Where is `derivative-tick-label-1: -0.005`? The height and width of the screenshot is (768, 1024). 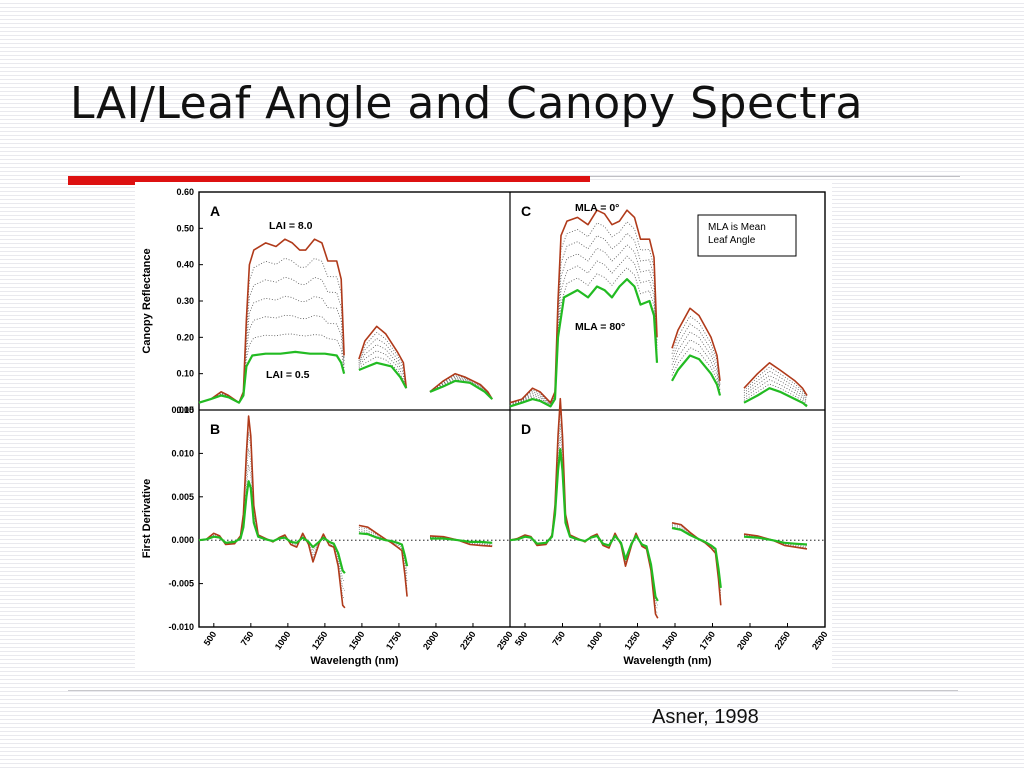
derivative-tick-label-1: -0.005 is located at coordinates (181, 584).